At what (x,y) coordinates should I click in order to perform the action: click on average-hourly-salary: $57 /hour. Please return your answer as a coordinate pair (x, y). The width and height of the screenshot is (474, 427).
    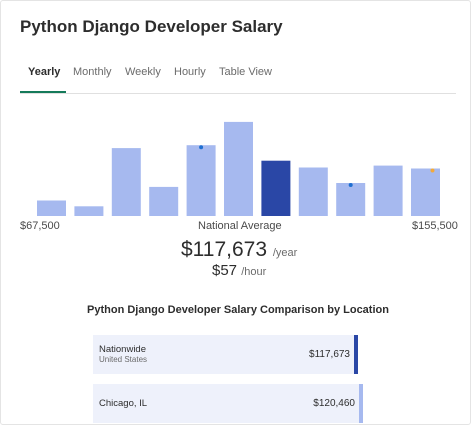
    Looking at the image, I should click on (239, 270).